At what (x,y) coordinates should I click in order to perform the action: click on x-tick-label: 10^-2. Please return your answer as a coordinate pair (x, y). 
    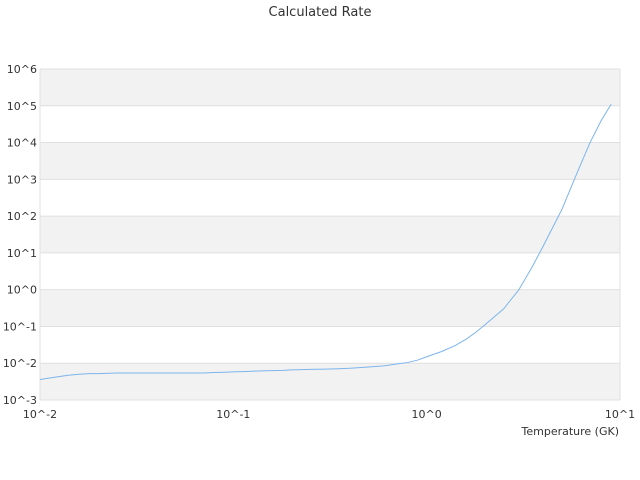
    Looking at the image, I should click on (40, 414).